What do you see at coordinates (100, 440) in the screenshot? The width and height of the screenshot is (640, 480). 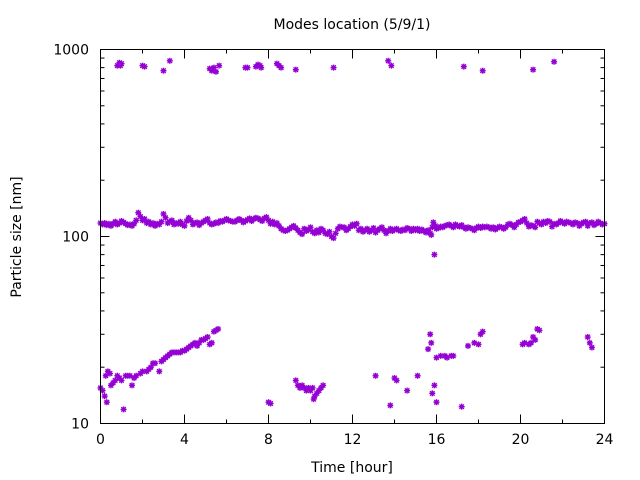 I see `x-tick-label: 0` at bounding box center [100, 440].